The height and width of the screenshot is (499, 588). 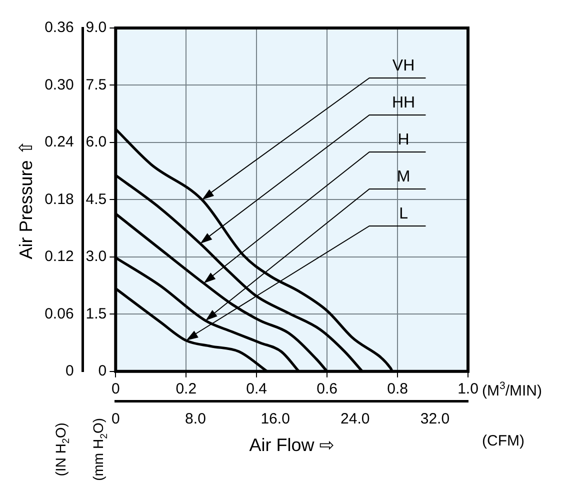 What do you see at coordinates (96, 27) in the screenshot?
I see `y2-tick-label: 9.0` at bounding box center [96, 27].